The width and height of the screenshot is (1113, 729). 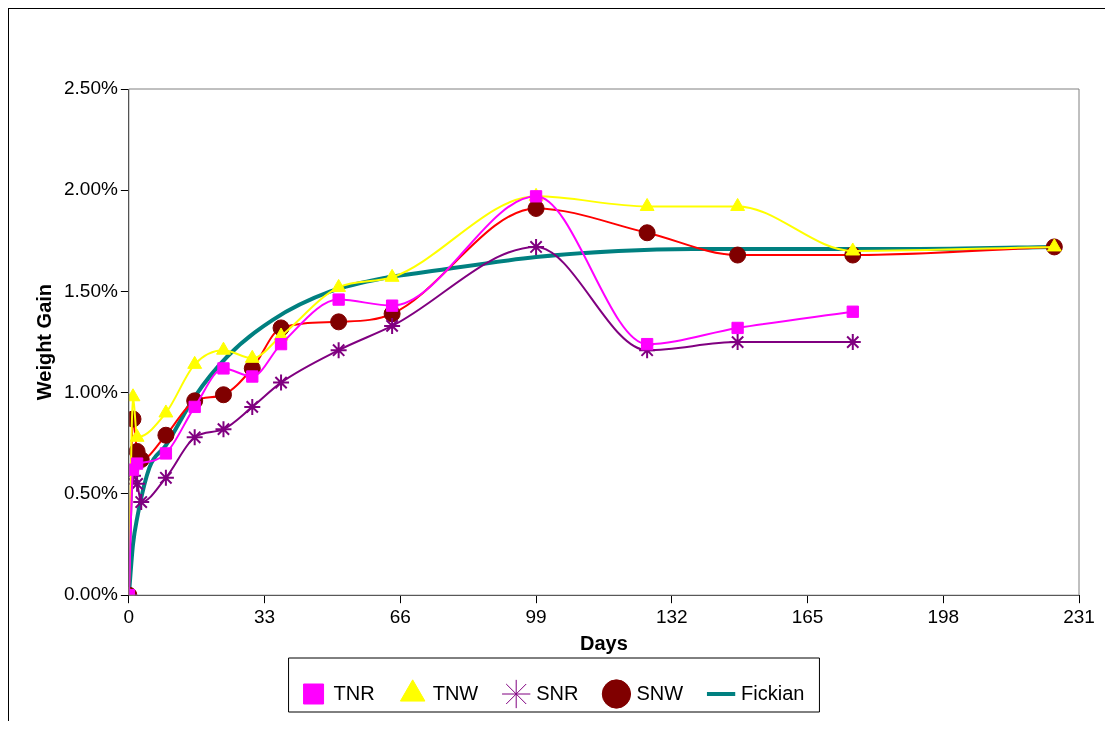 What do you see at coordinates (807, 616) in the screenshot?
I see `x-tick-label: 165` at bounding box center [807, 616].